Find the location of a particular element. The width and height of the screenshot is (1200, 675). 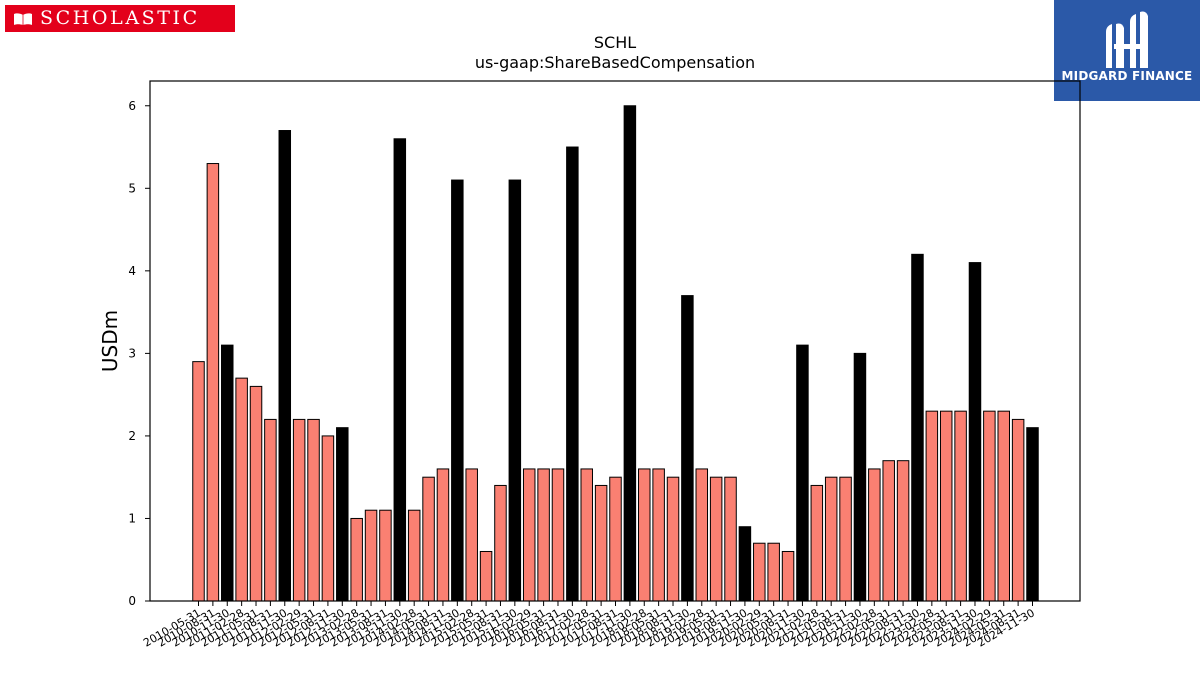

scholastic-logo: SCHOLASTIC is located at coordinates (120, 18).